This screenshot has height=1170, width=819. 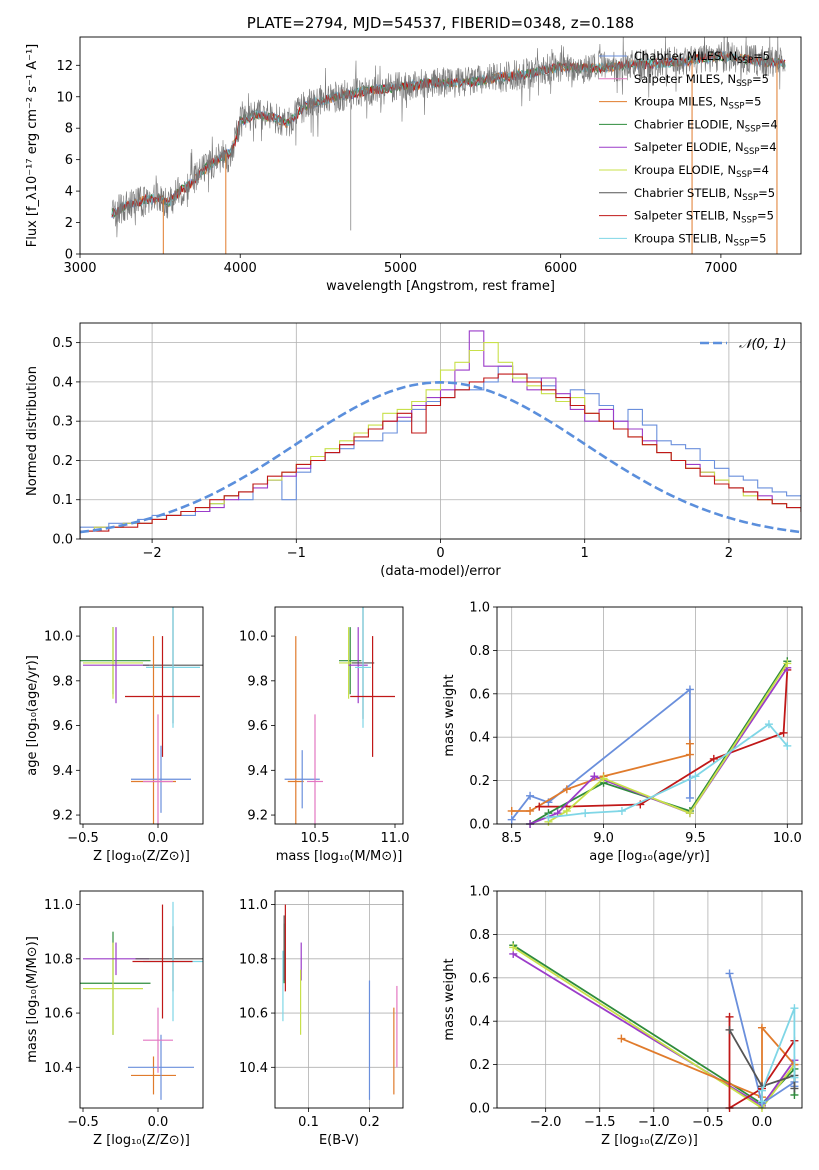 I want to click on legend-label-text: Salpeter STELIB, N, so click(x=687, y=216).